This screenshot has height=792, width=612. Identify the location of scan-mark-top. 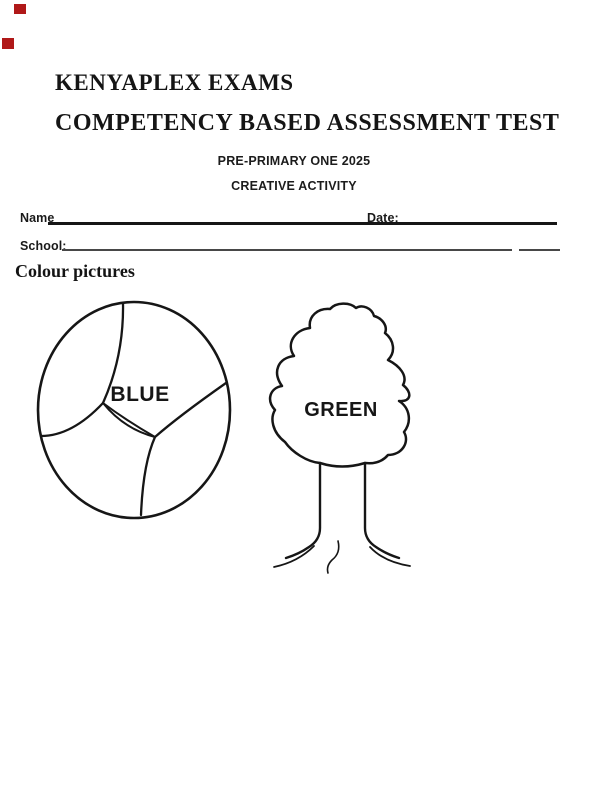
(20, 9).